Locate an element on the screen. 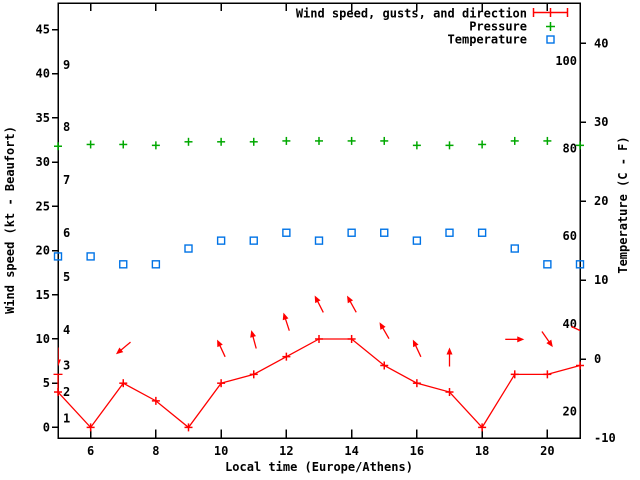 The image size is (640, 480). left-axis-ticks: 0 5 10 15 20 25 30 35 40 45 is located at coordinates (47, 228).